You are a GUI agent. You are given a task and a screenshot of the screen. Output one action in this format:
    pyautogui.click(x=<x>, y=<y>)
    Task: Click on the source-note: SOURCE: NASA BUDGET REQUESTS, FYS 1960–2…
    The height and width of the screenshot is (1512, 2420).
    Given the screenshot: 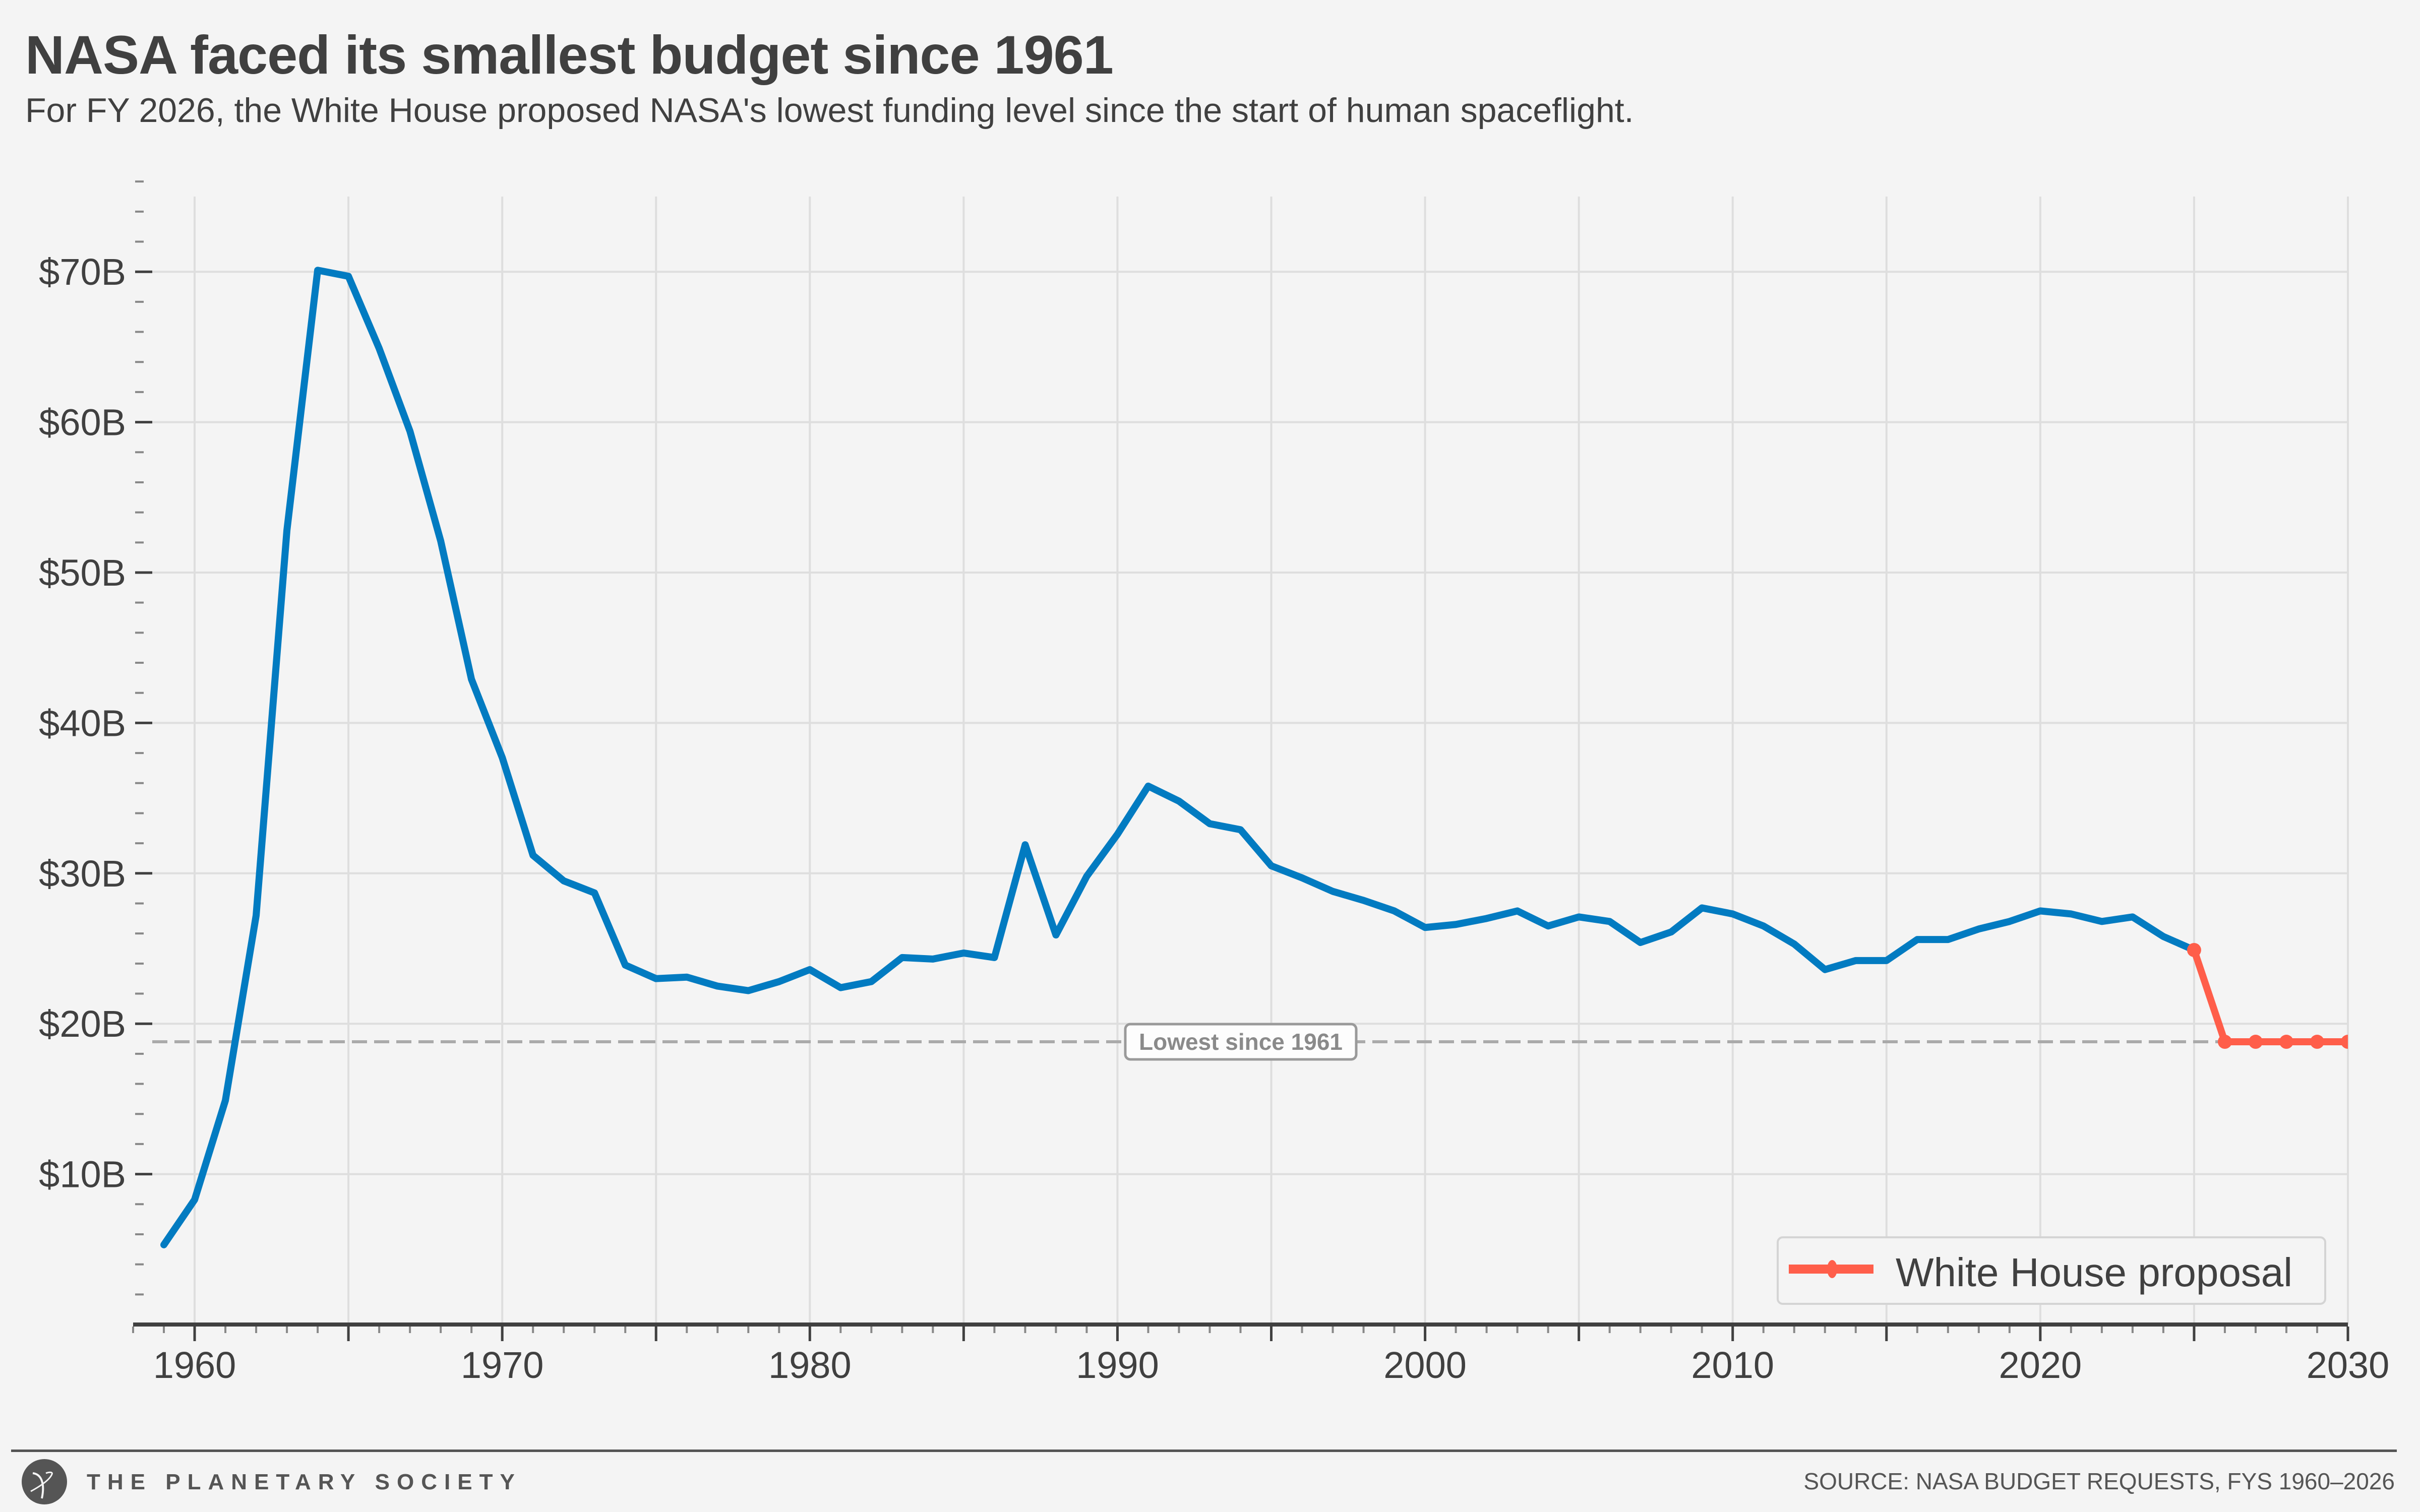 What is the action you would take?
    pyautogui.click(x=2099, y=1481)
    